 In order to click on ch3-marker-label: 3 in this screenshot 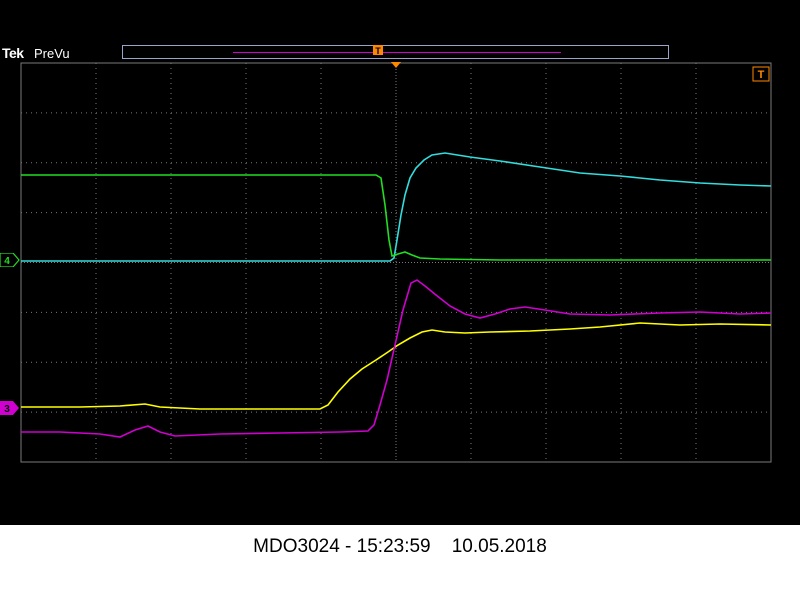, I will do `click(7, 409)`.